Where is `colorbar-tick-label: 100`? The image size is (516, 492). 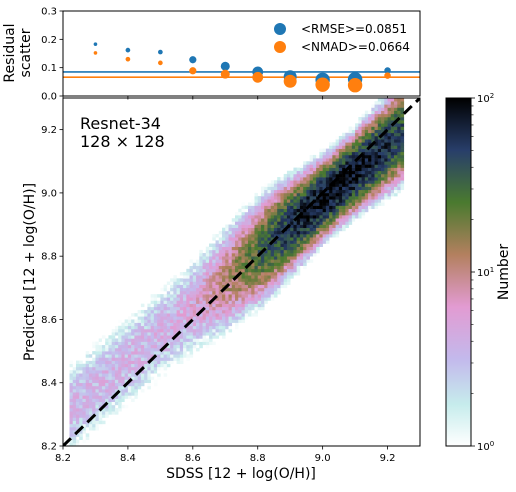 colorbar-tick-label: 100 is located at coordinates (485, 446).